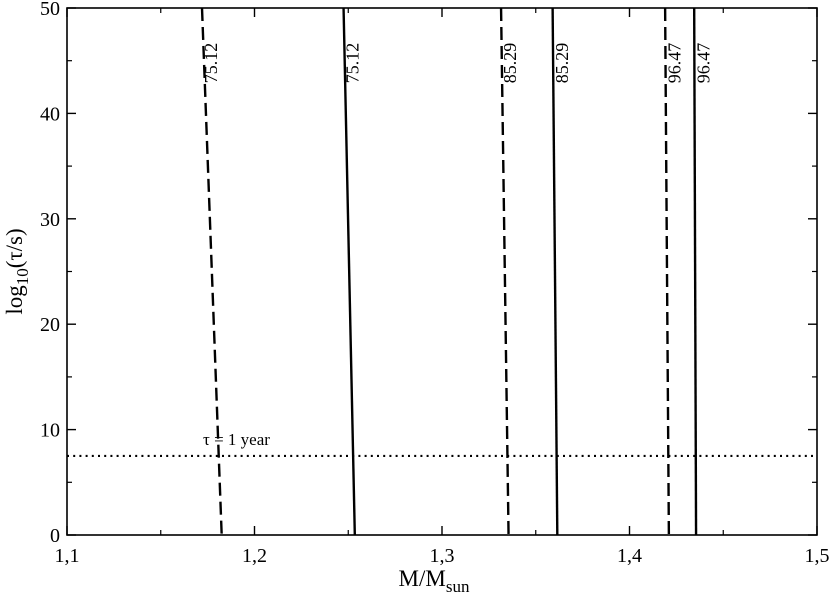  What do you see at coordinates (458, 586) in the screenshot?
I see `x-axis-title-sub: sun` at bounding box center [458, 586].